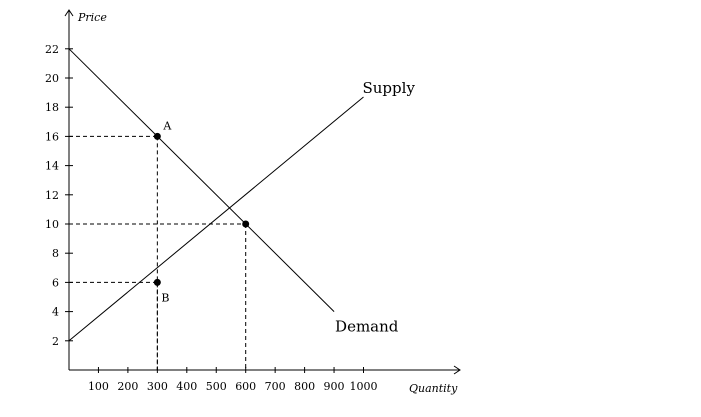 The width and height of the screenshot is (701, 417). I want to click on y-tick-label: 14, so click(52, 166).